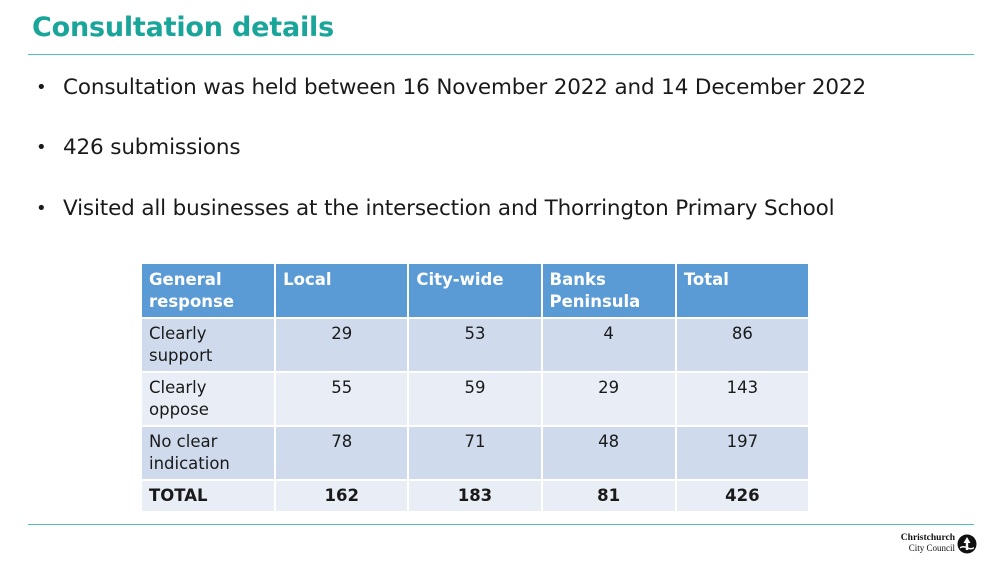  I want to click on cell-banks-peninsula: 81, so click(608, 496).